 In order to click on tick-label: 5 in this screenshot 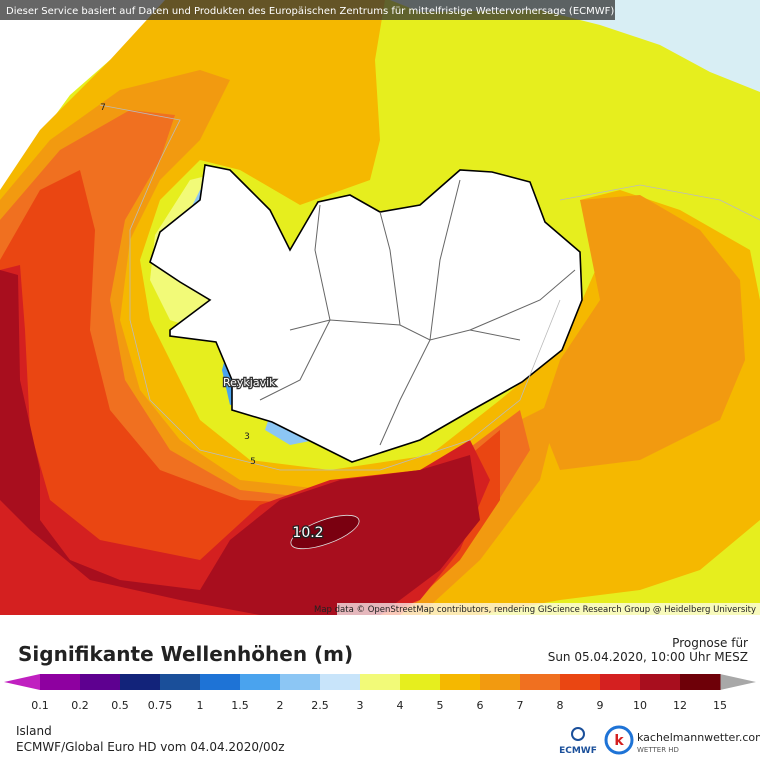, I will do `click(440, 705)`.